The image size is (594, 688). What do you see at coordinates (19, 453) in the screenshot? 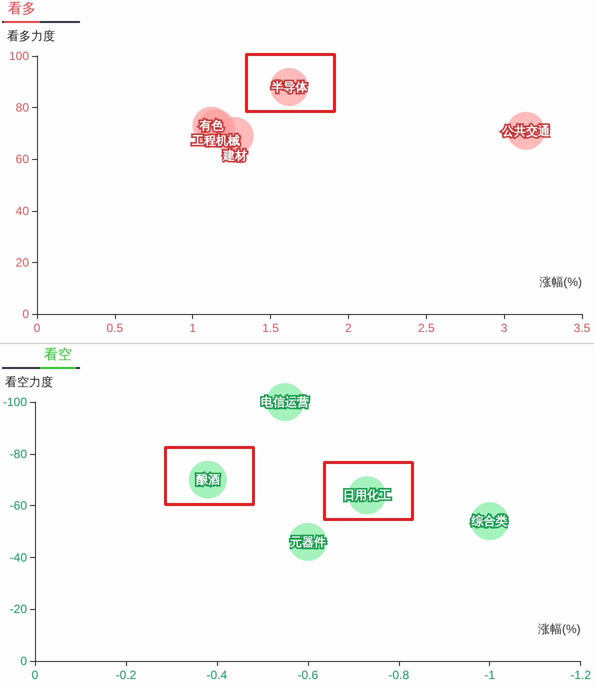
I see `y-tick-label: -80` at bounding box center [19, 453].